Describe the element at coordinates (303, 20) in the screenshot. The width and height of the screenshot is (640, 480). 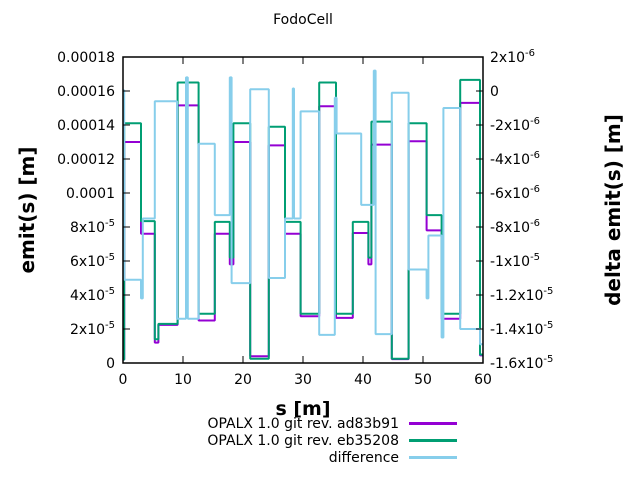
I see `chart-title: FodoCell` at that location.